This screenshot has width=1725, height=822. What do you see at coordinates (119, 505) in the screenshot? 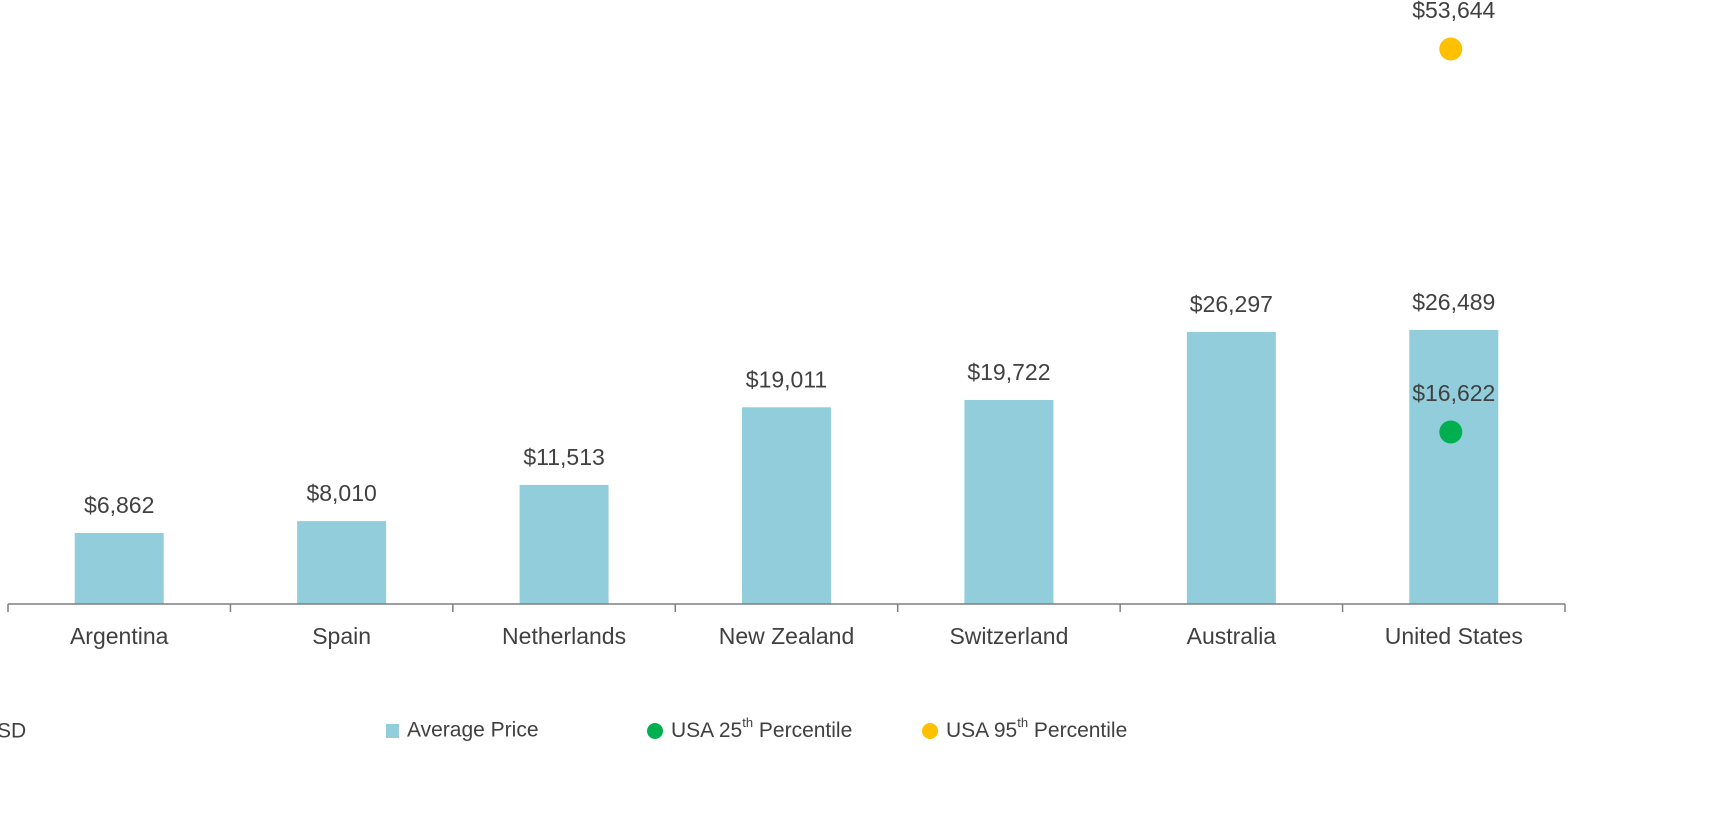
I see `data-label: $6,862` at bounding box center [119, 505].